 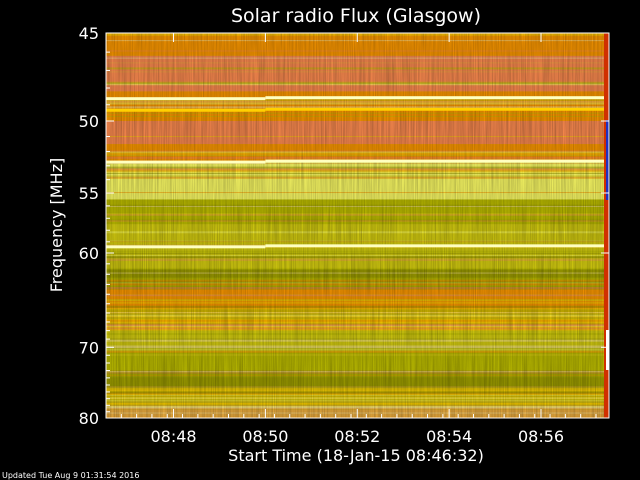 I want to click on y-tick-label: 45, so click(x=89, y=33).